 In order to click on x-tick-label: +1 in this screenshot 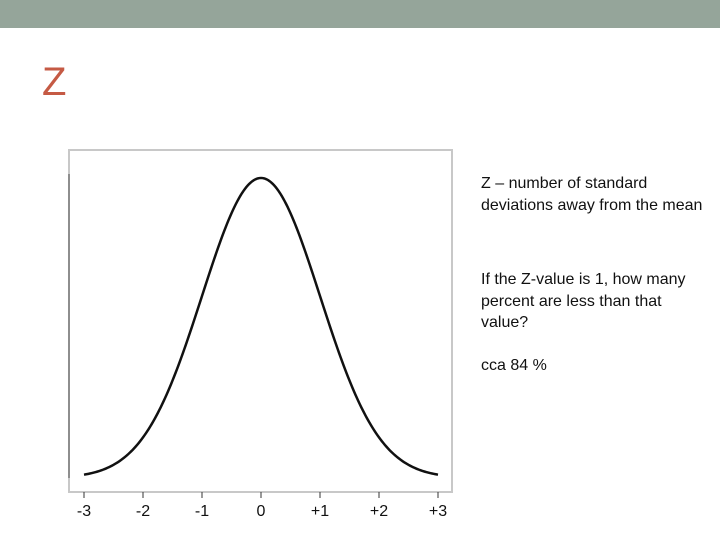, I will do `click(320, 511)`.